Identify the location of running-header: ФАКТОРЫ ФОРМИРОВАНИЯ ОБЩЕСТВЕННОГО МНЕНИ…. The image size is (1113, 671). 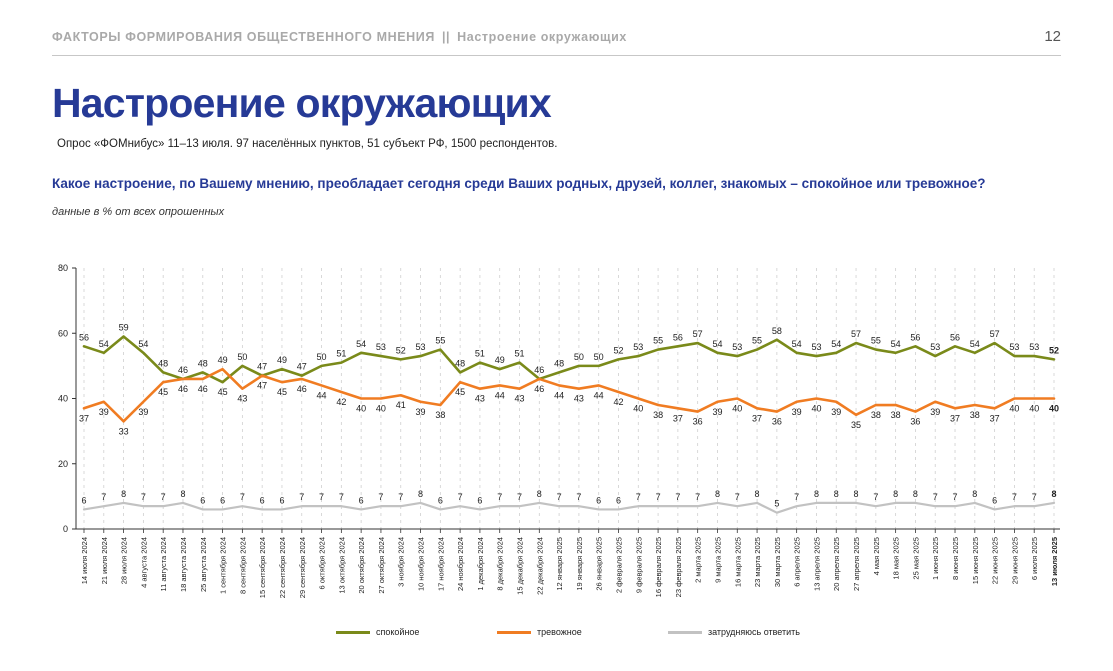
(339, 37).